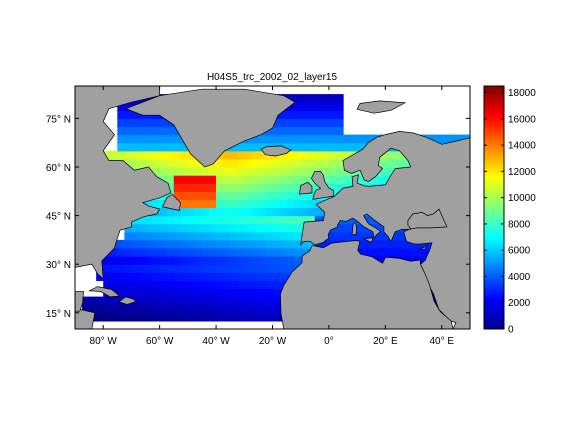 The height and width of the screenshot is (432, 576). I want to click on x-tick-label: 40° W, so click(216, 341).